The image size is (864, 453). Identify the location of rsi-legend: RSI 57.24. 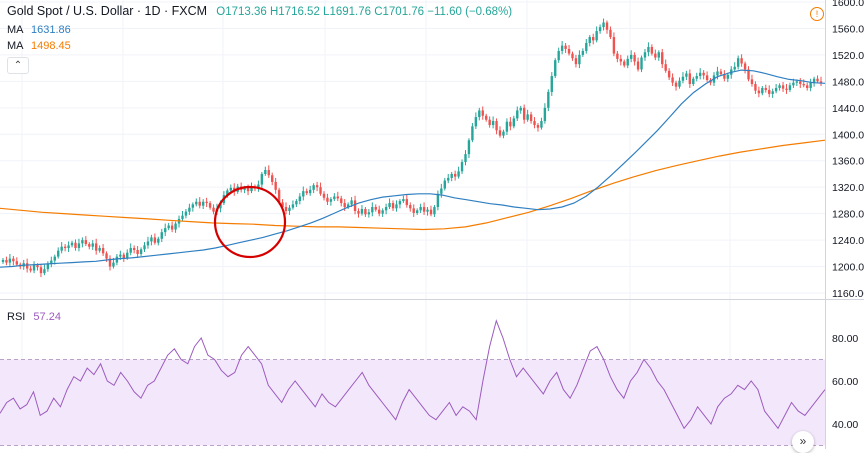
(34, 317).